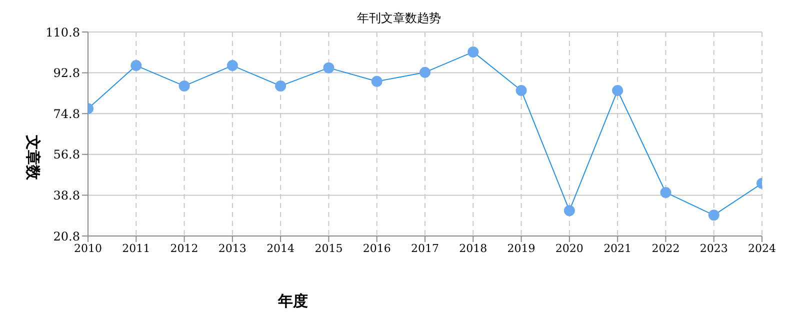 The height and width of the screenshot is (330, 798). I want to click on y-tick-label: 56.8, so click(66, 155).